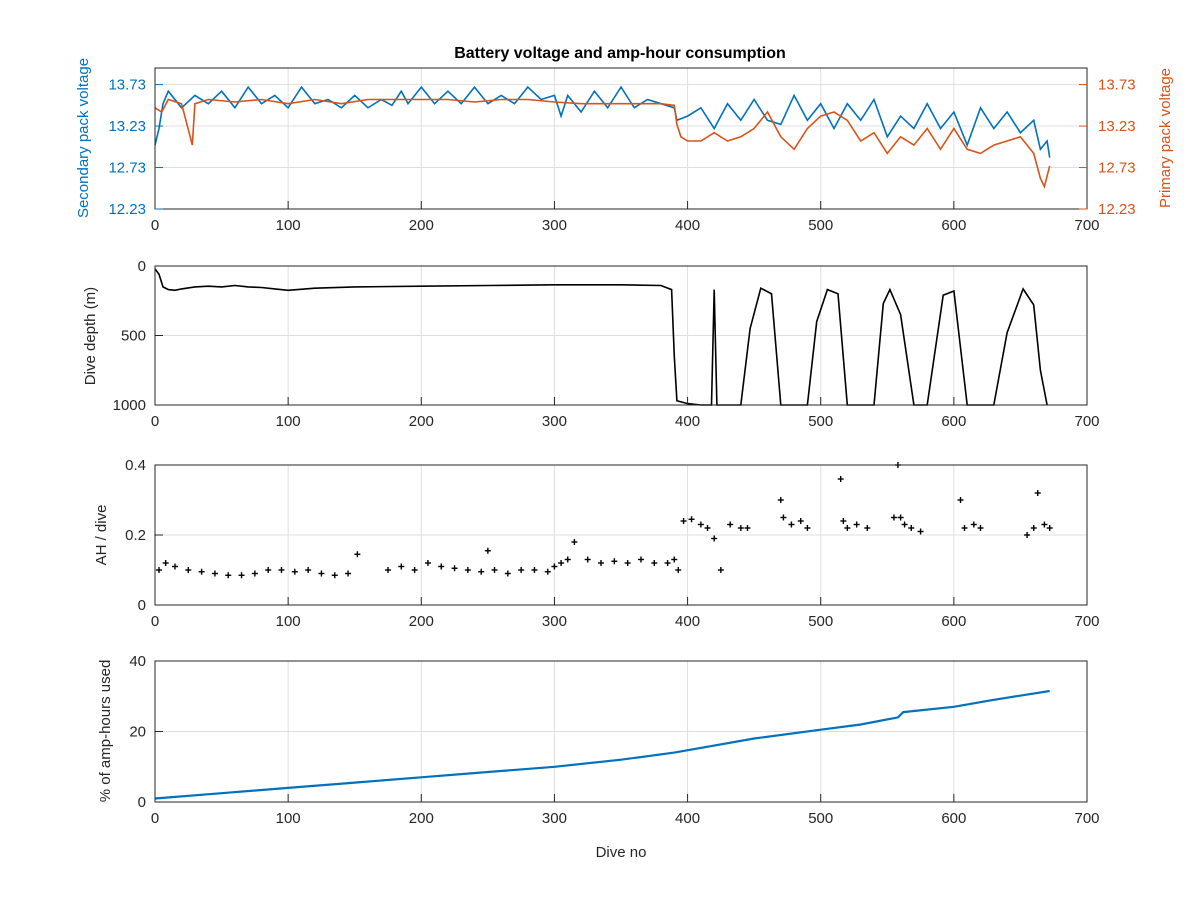 Image resolution: width=1200 pixels, height=900 pixels. What do you see at coordinates (83, 138) in the screenshot?
I see `voltage-left-ylabel: Secondary pack voltage` at bounding box center [83, 138].